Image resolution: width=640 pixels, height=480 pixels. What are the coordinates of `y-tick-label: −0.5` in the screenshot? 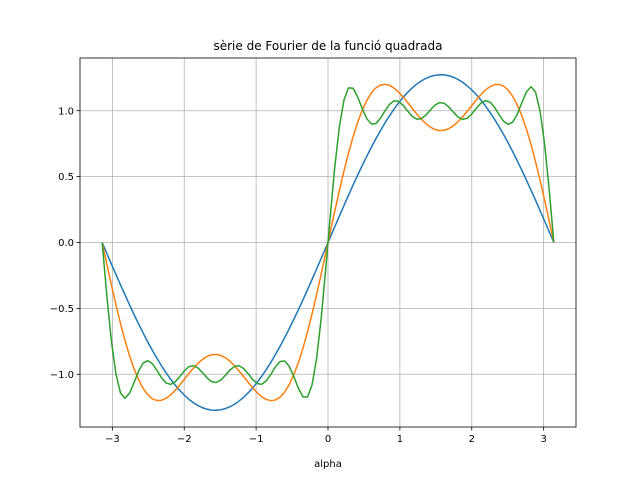 It's located at (62, 309).